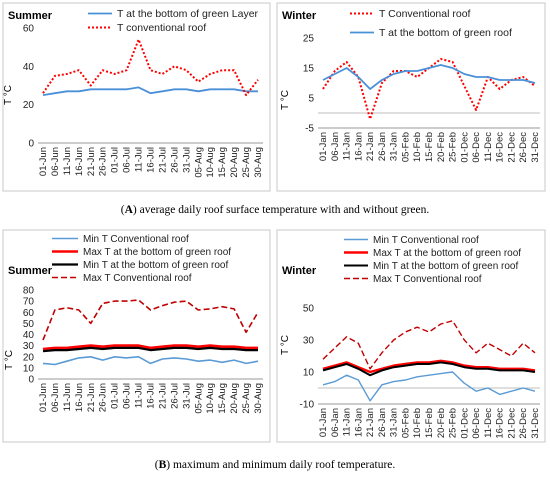 The width and height of the screenshot is (550, 488). What do you see at coordinates (162, 160) in the screenshot?
I see `a-summer-xtick-label: 21-Jul` at bounding box center [162, 160].